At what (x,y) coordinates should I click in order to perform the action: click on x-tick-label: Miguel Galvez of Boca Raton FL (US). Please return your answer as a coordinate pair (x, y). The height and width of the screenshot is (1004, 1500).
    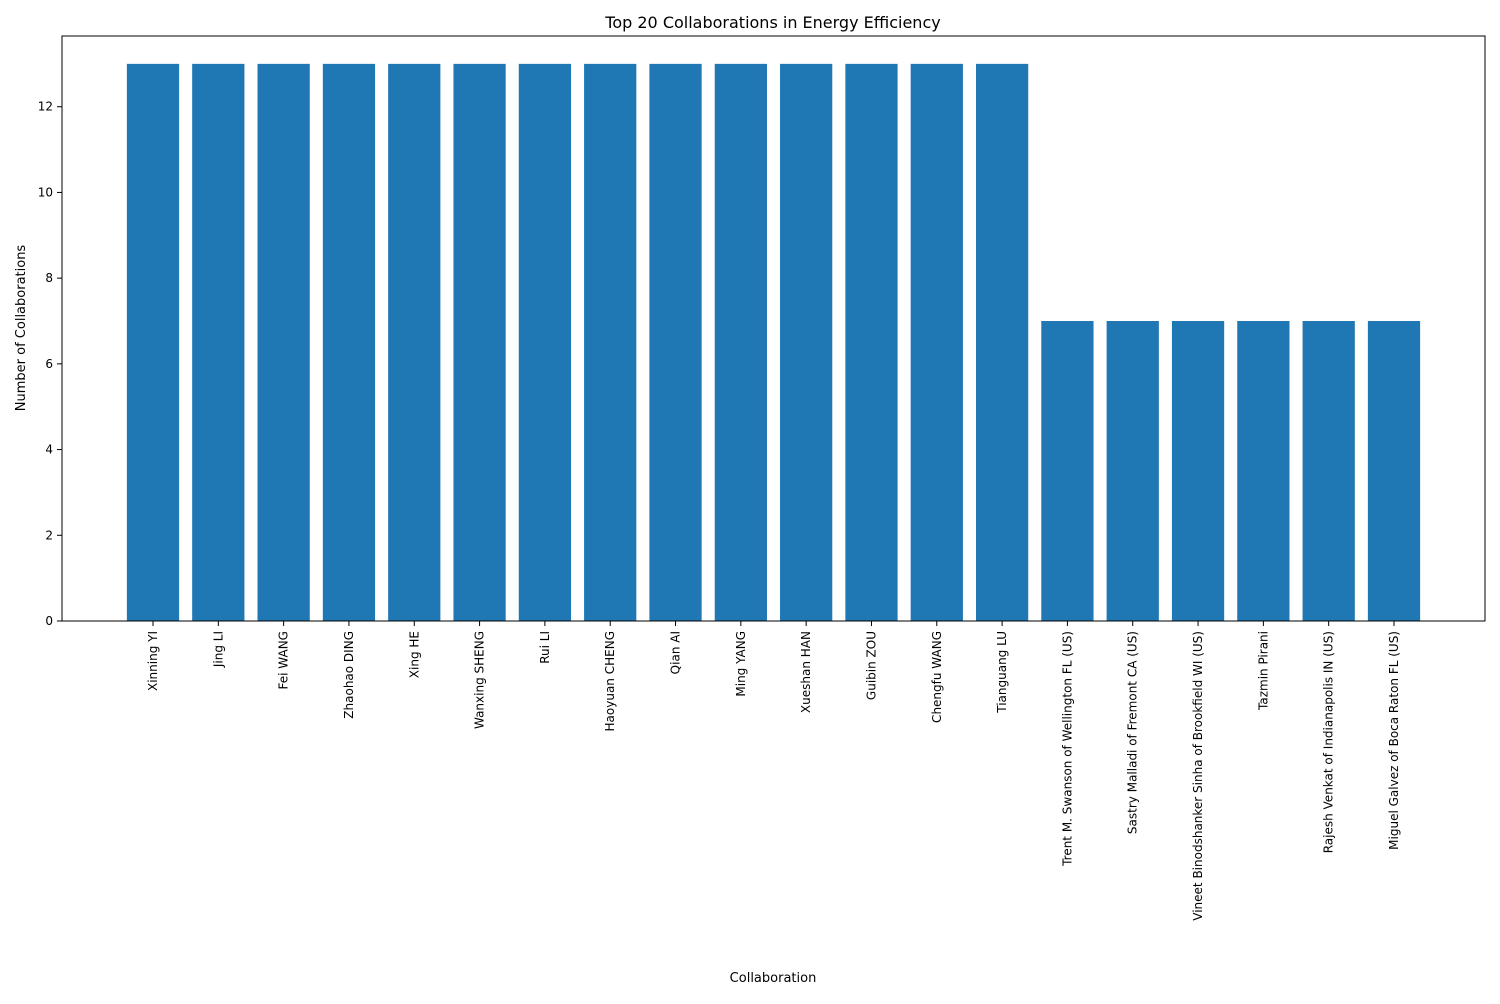
    Looking at the image, I should click on (1394, 740).